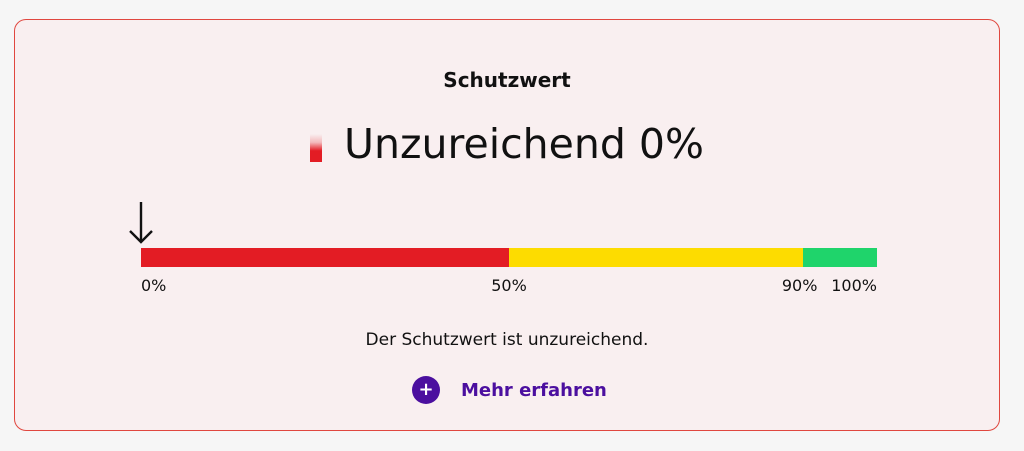  Describe the element at coordinates (509, 285) in the screenshot. I see `scale-tick-label: 50%` at that location.